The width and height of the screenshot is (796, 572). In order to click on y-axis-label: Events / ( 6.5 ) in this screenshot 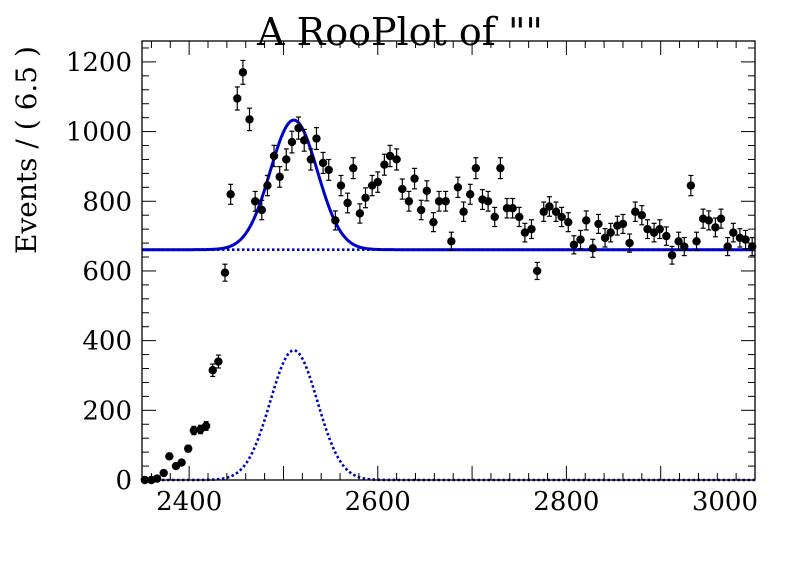, I will do `click(26, 150)`.